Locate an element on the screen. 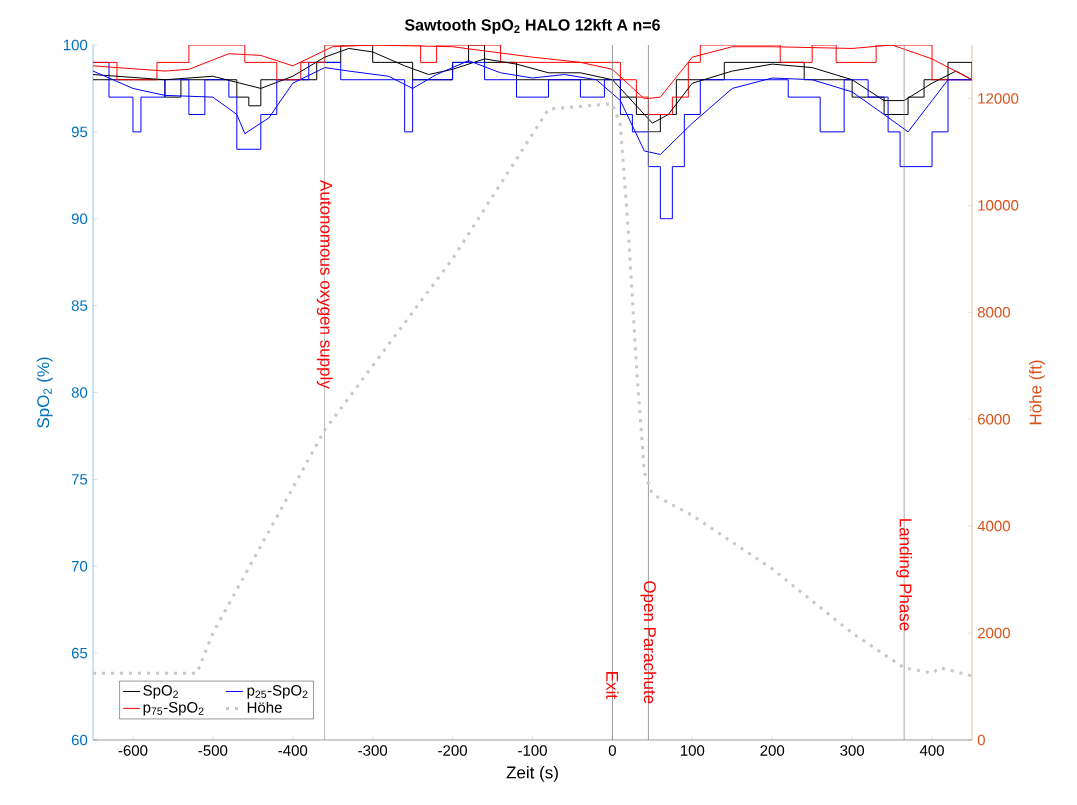 Image resolution: width=1077 pixels, height=805 pixels. legend-label: p$_{25}$-SpO$_{2}$ is located at coordinates (277, 692).